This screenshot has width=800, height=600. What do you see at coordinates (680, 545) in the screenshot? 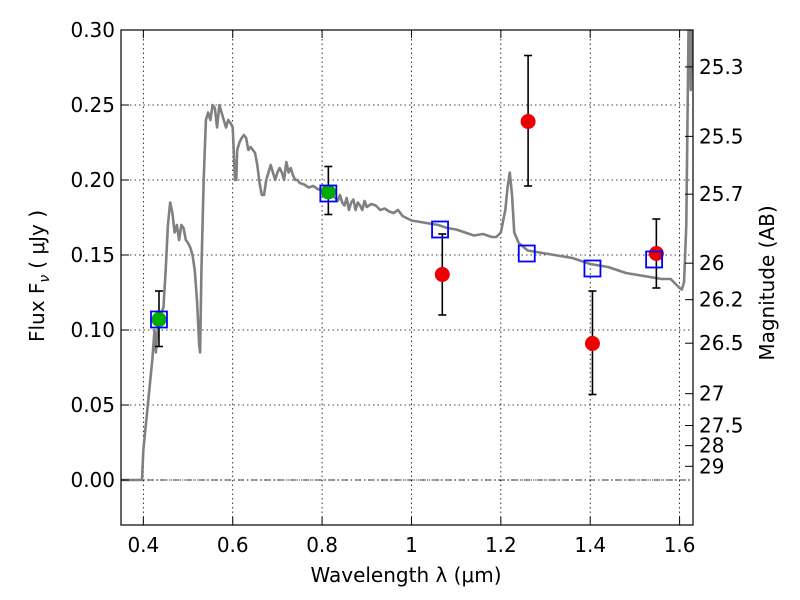
I see `x-tick-label: 1.6` at bounding box center [680, 545].